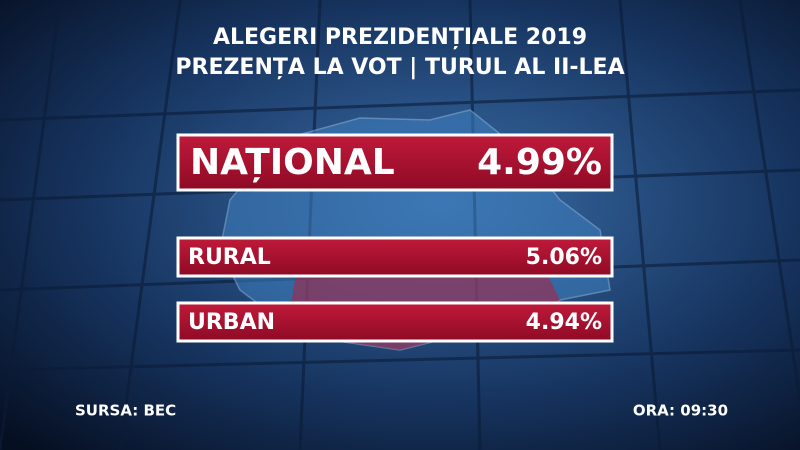 The width and height of the screenshot is (800, 450). Describe the element at coordinates (399, 67) in the screenshot. I see `title-line: PREZENȚA LA VOT | TURUL AL II-LEA` at that location.